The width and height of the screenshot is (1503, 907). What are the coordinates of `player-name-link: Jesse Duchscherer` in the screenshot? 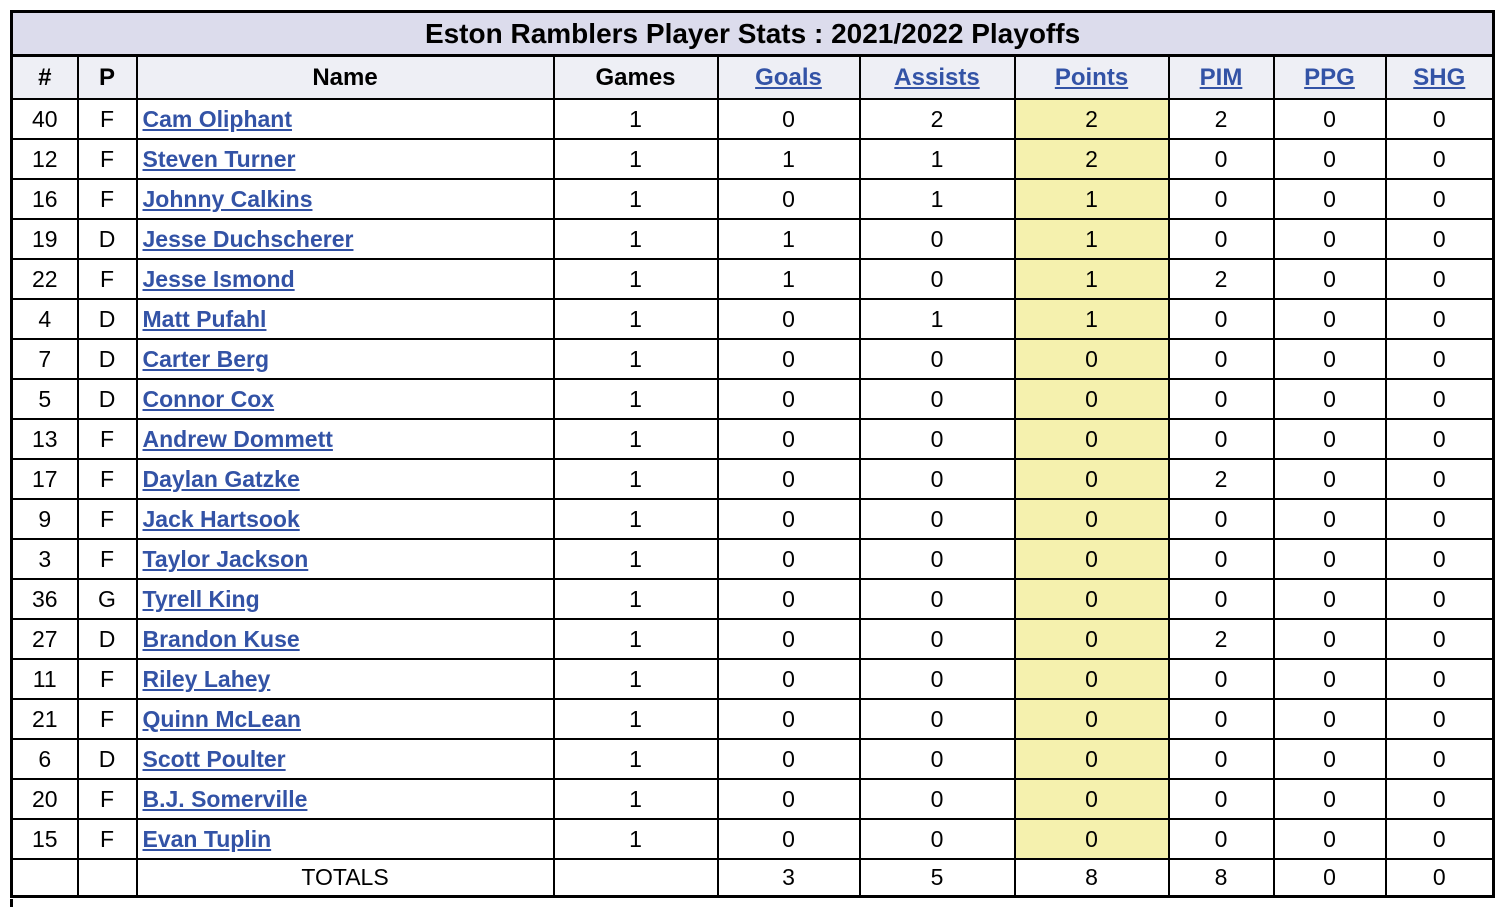 It's located at (248, 238).